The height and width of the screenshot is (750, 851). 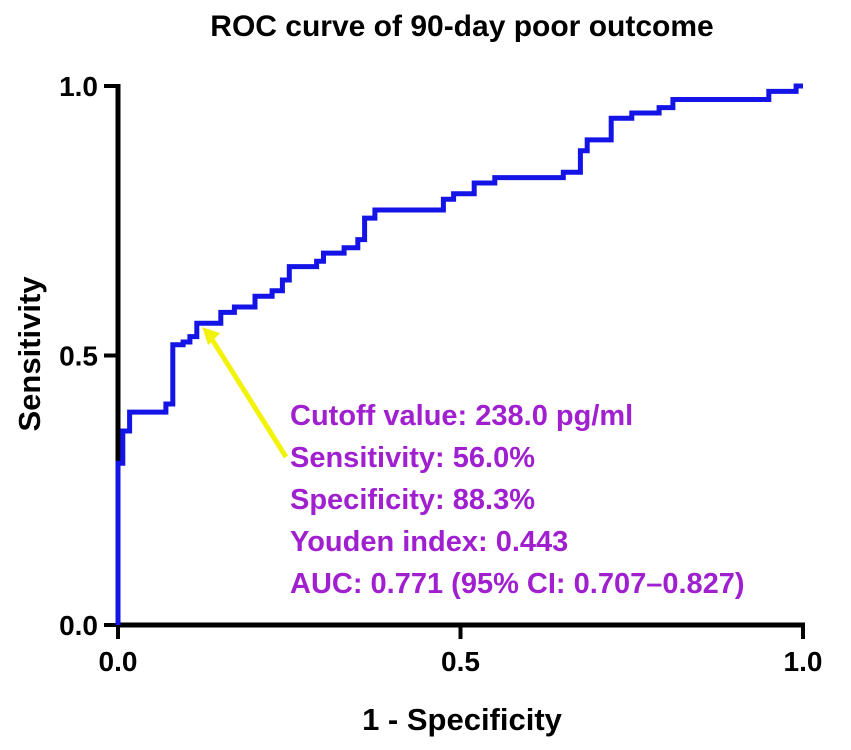 I want to click on y-tick-label: 1.0, so click(x=78, y=86).